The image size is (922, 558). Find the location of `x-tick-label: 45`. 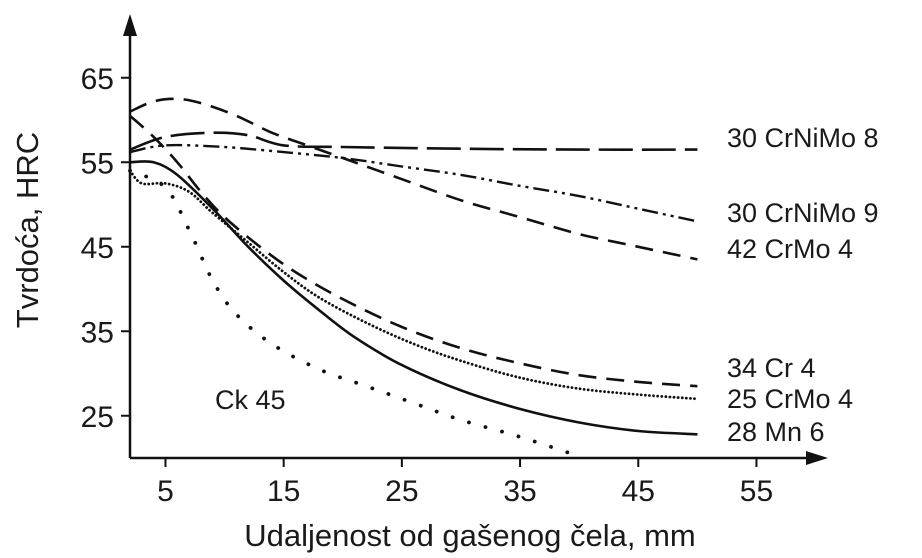

x-tick-label: 45 is located at coordinates (638, 491).